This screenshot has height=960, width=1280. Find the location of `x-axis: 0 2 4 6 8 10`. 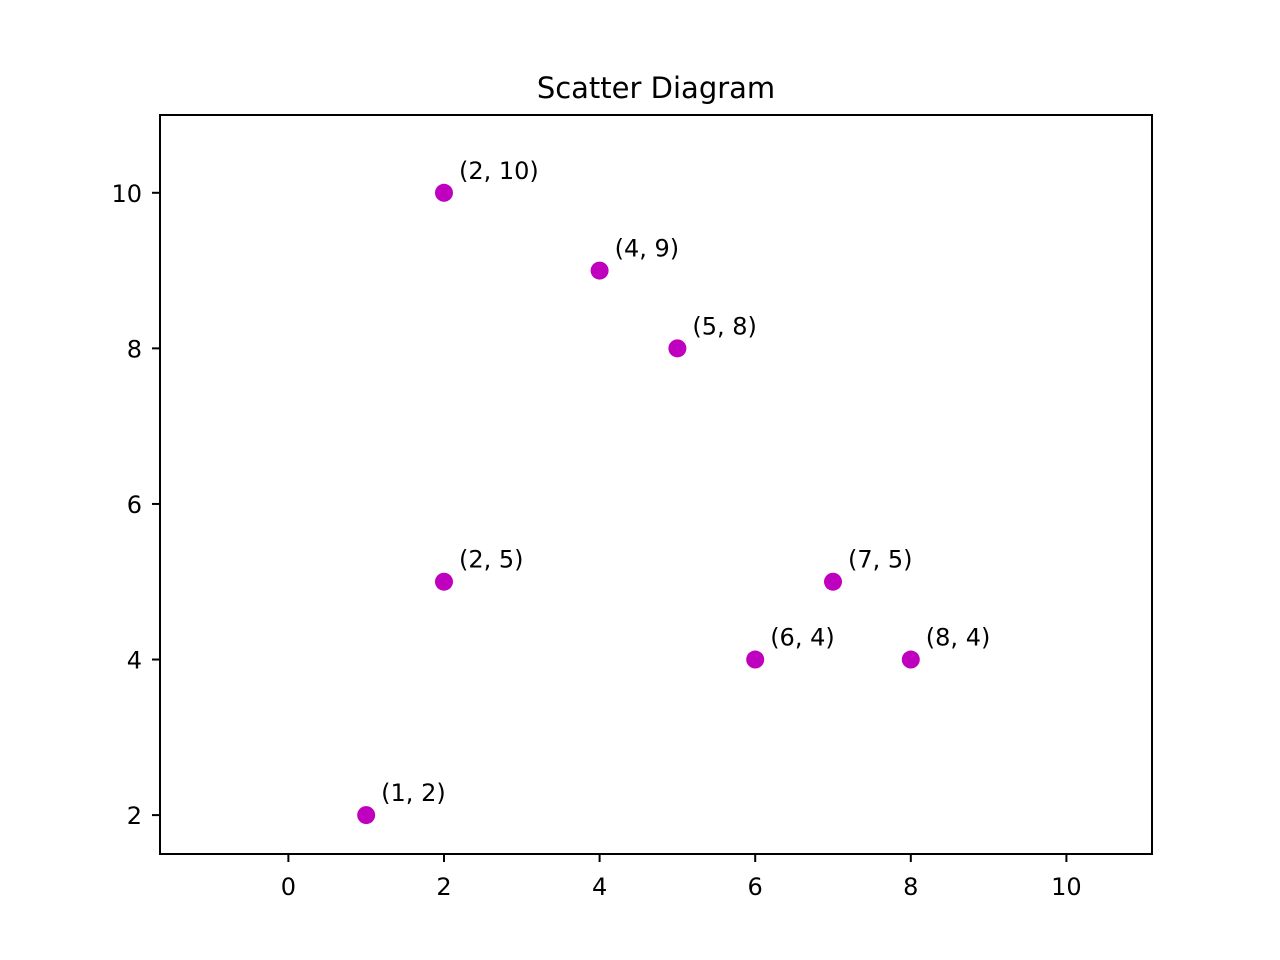

x-axis: 0 2 4 6 8 10 is located at coordinates (681, 877).